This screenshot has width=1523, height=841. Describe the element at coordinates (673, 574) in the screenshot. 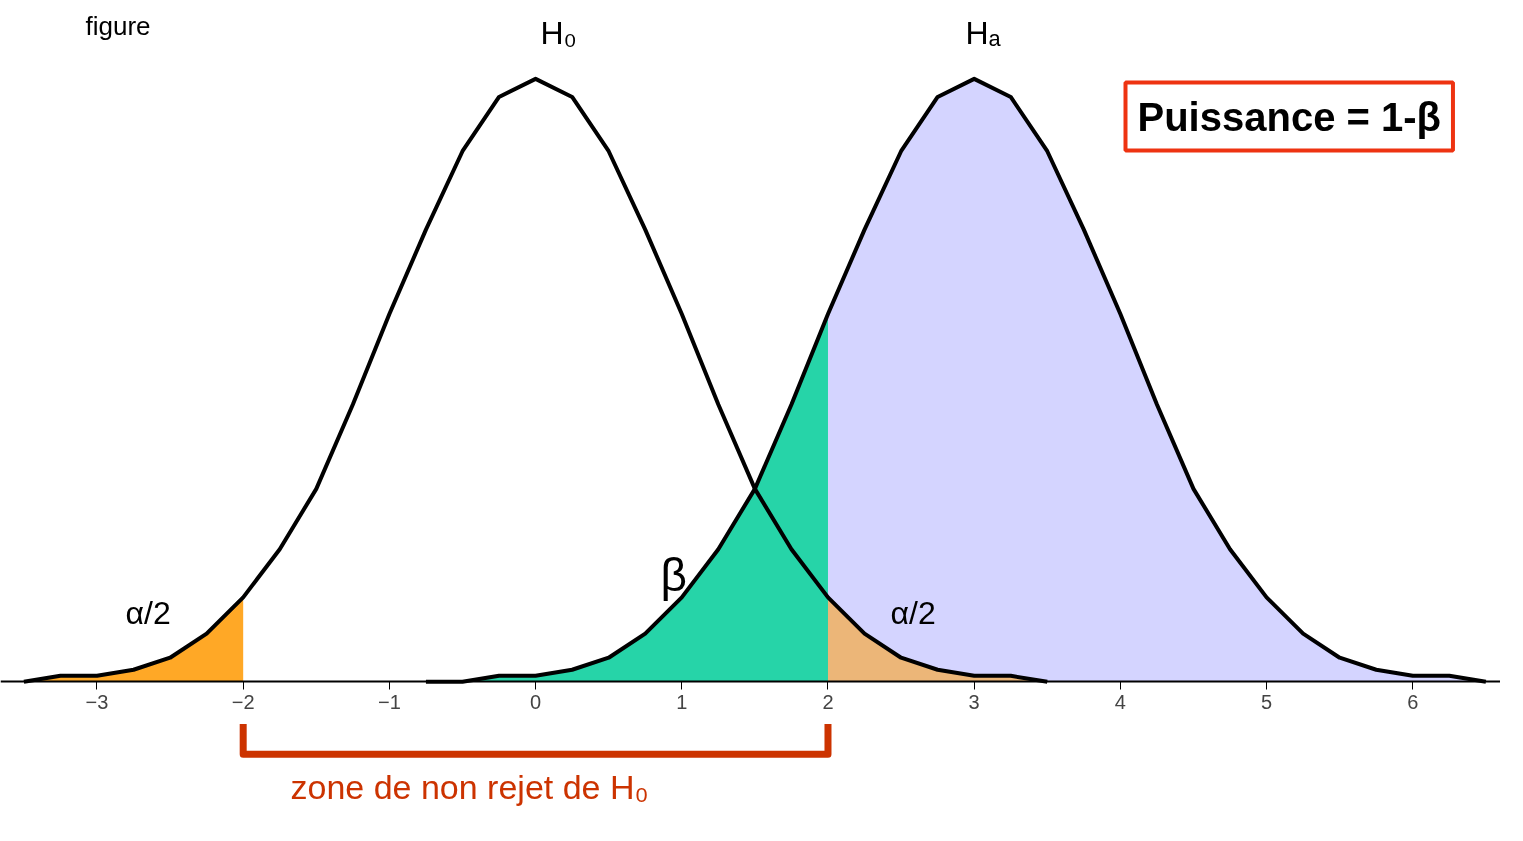

I see `annotation: β` at that location.